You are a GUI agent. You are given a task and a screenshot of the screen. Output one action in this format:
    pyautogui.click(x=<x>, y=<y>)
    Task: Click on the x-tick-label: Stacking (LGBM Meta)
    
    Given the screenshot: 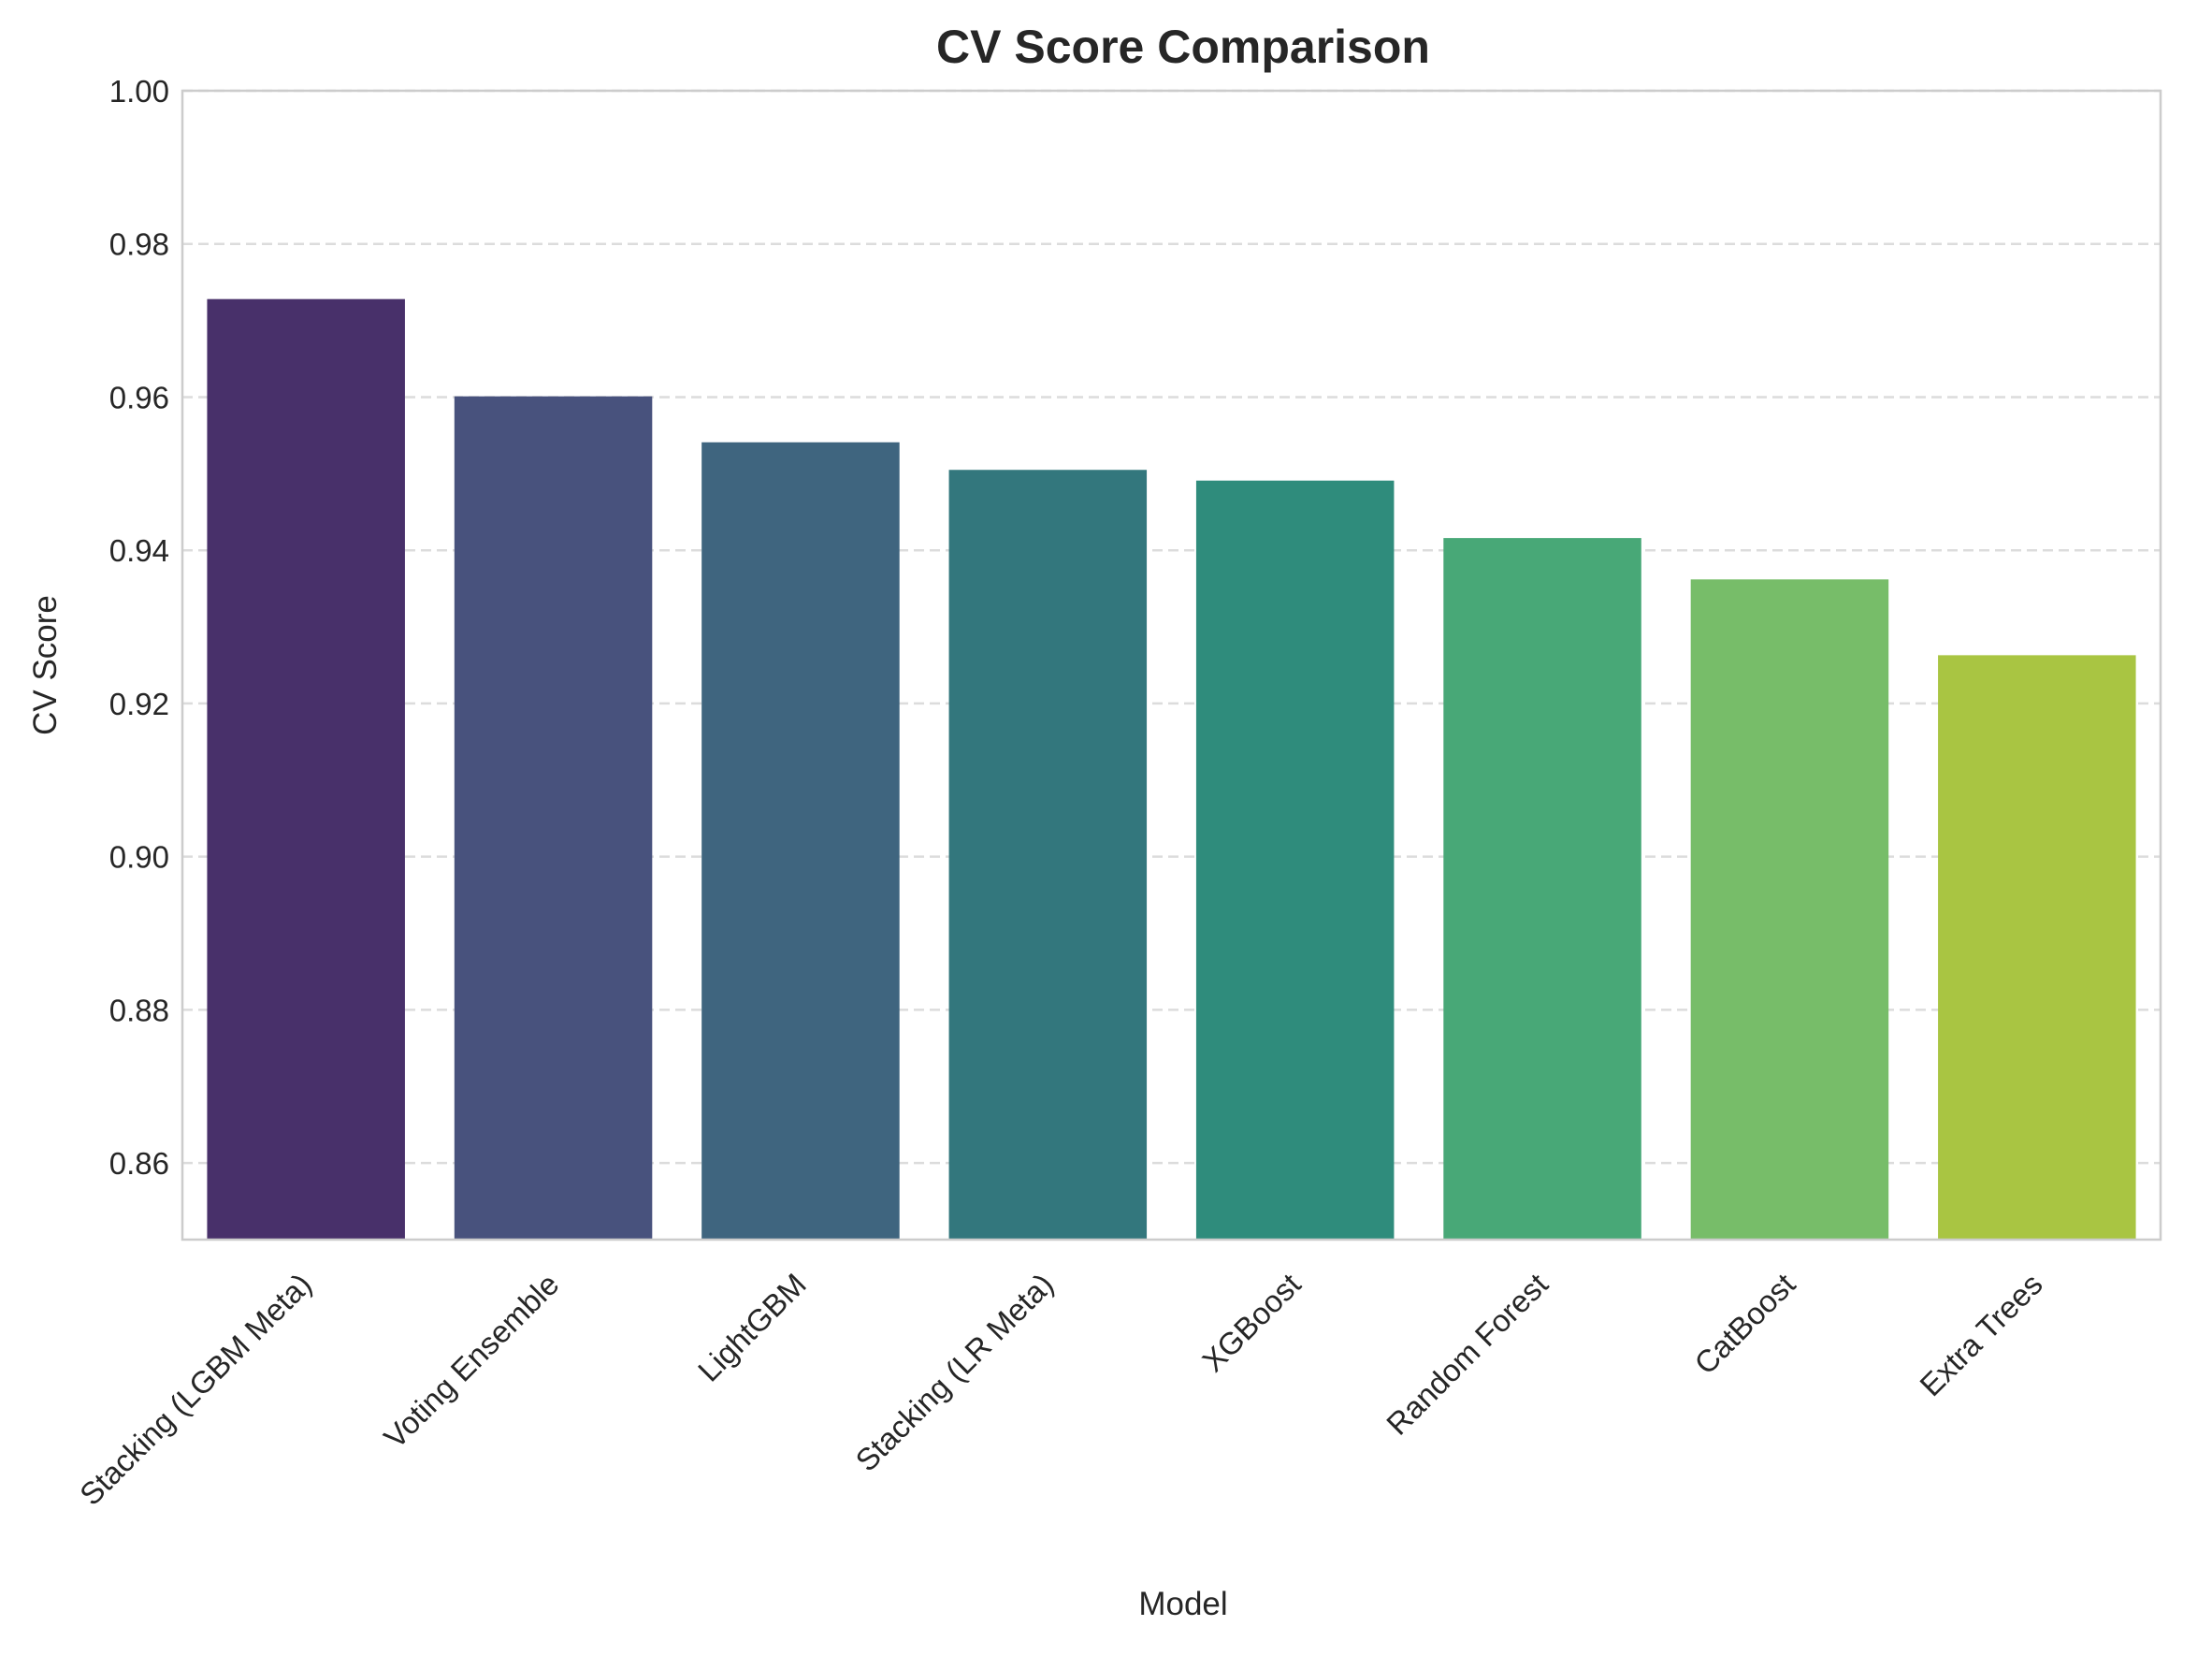 What is the action you would take?
    pyautogui.click(x=196, y=1389)
    